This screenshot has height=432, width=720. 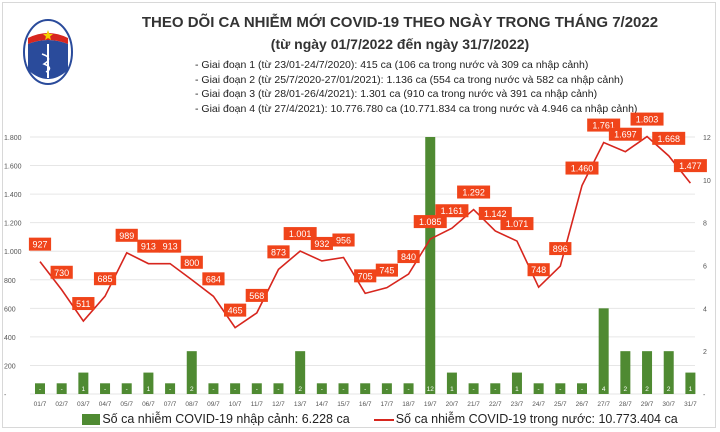 What do you see at coordinates (5, 395) in the screenshot?
I see `left-axis-tick: -` at bounding box center [5, 395].